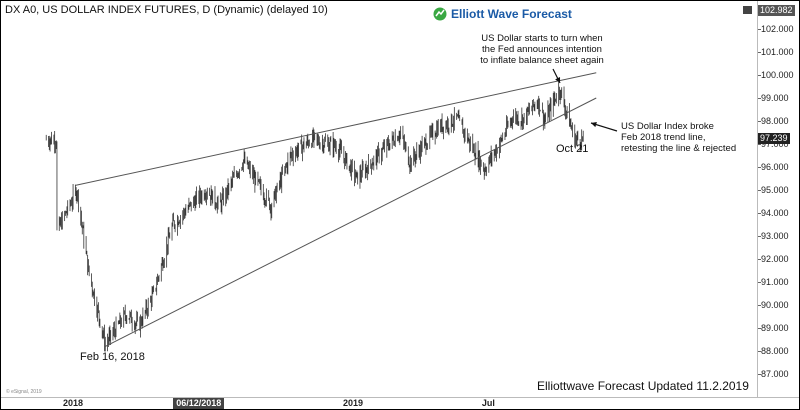  I want to click on feb-label: Feb 16, 2018, so click(112, 357).